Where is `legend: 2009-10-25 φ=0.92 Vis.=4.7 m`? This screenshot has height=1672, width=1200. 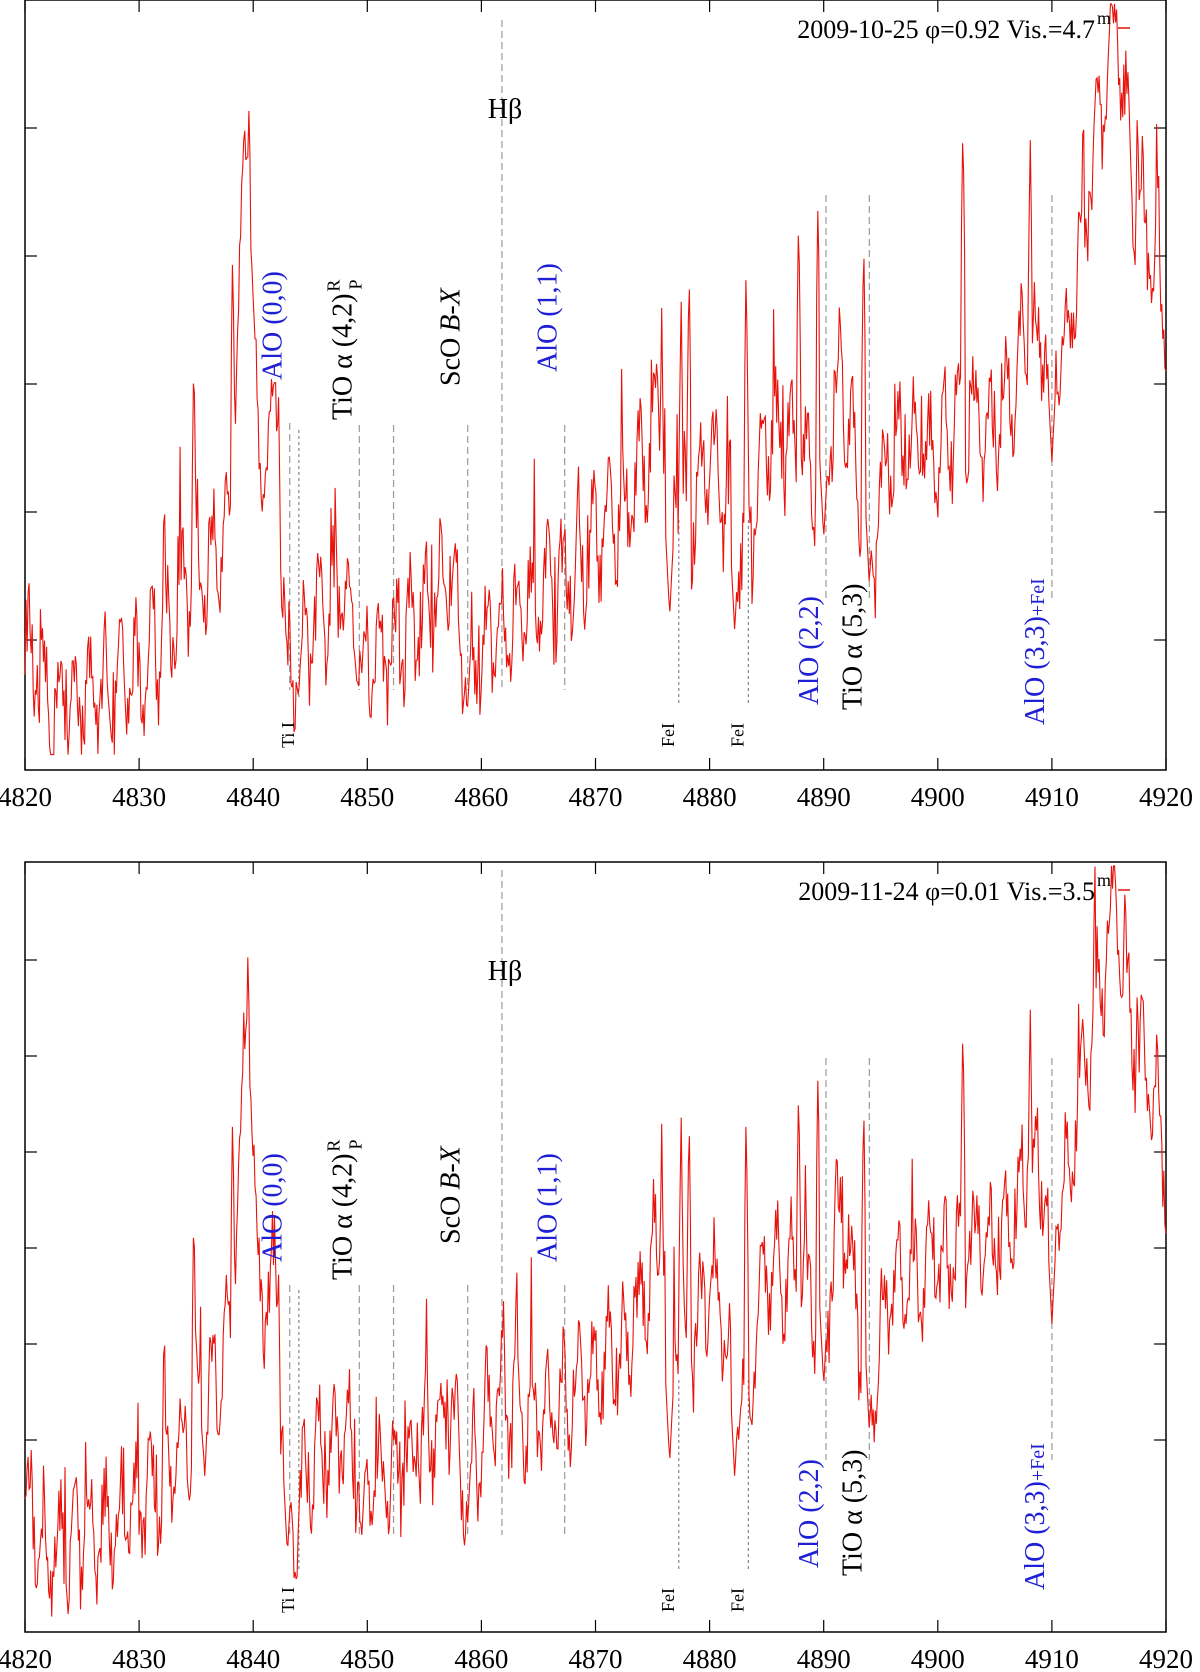
legend: 2009-10-25 φ=0.92 Vis.=4.7 m is located at coordinates (963, 26).